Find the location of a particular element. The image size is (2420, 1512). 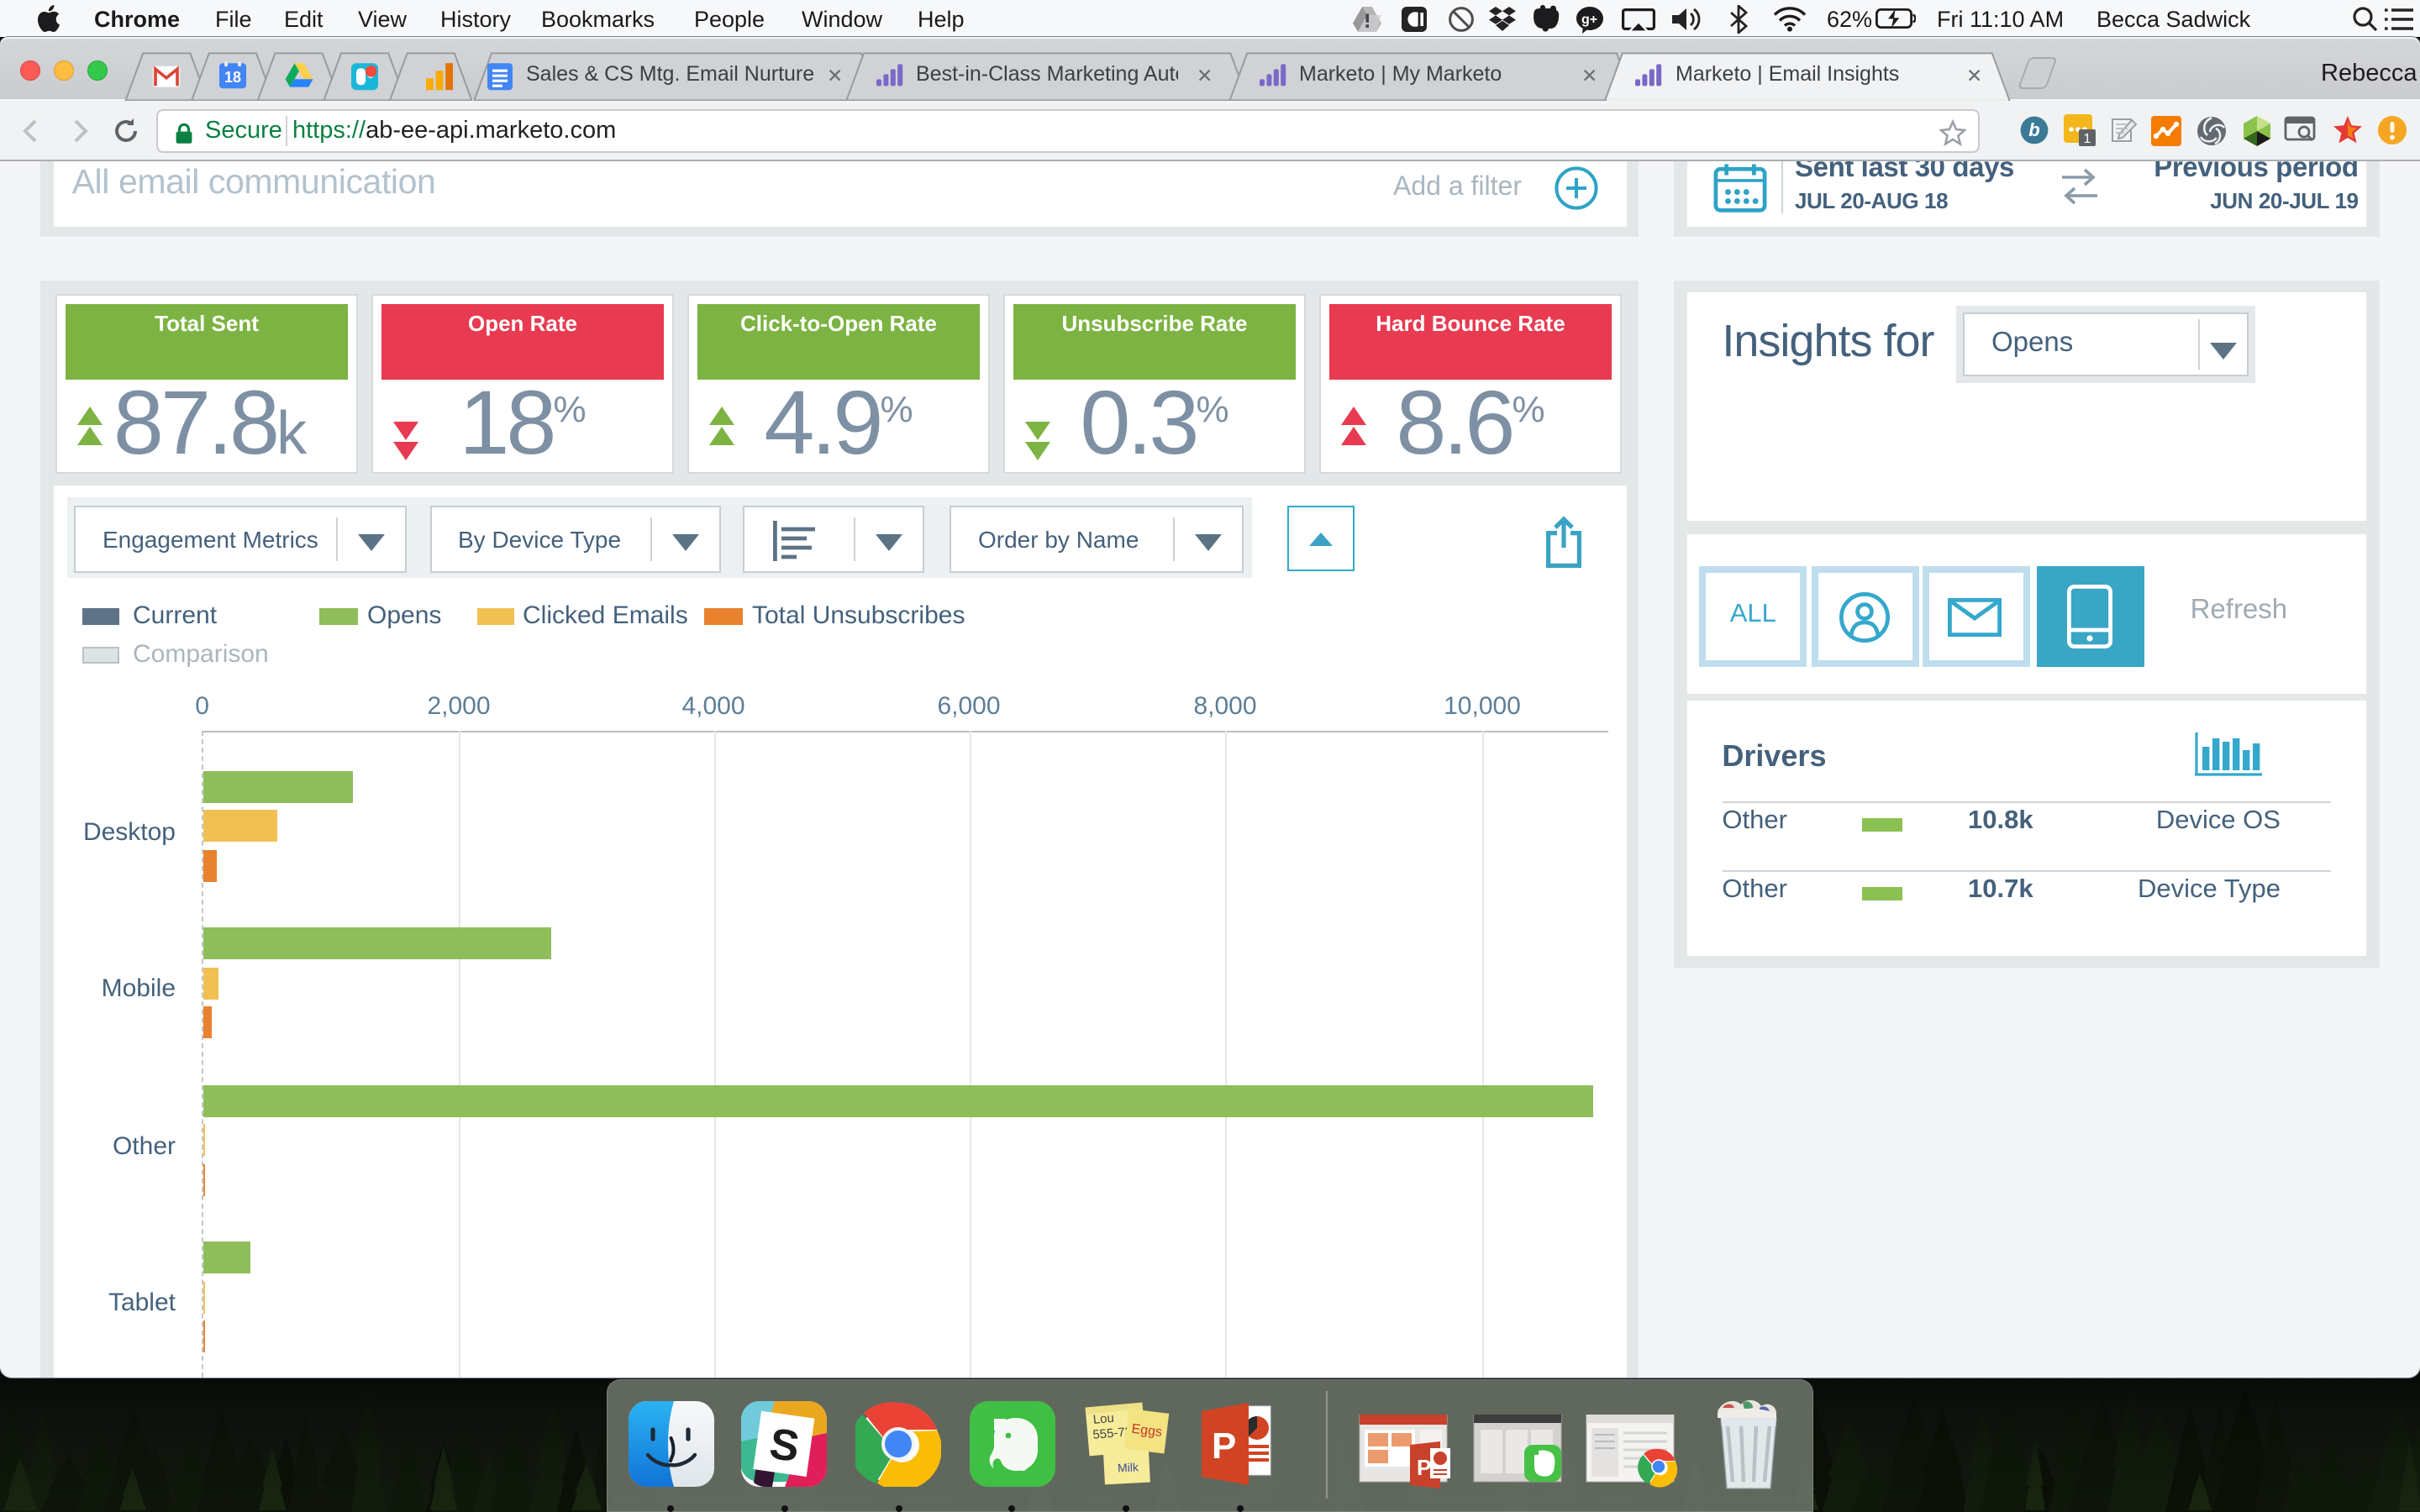

svg-text: g+ is located at coordinates (1589, 19).